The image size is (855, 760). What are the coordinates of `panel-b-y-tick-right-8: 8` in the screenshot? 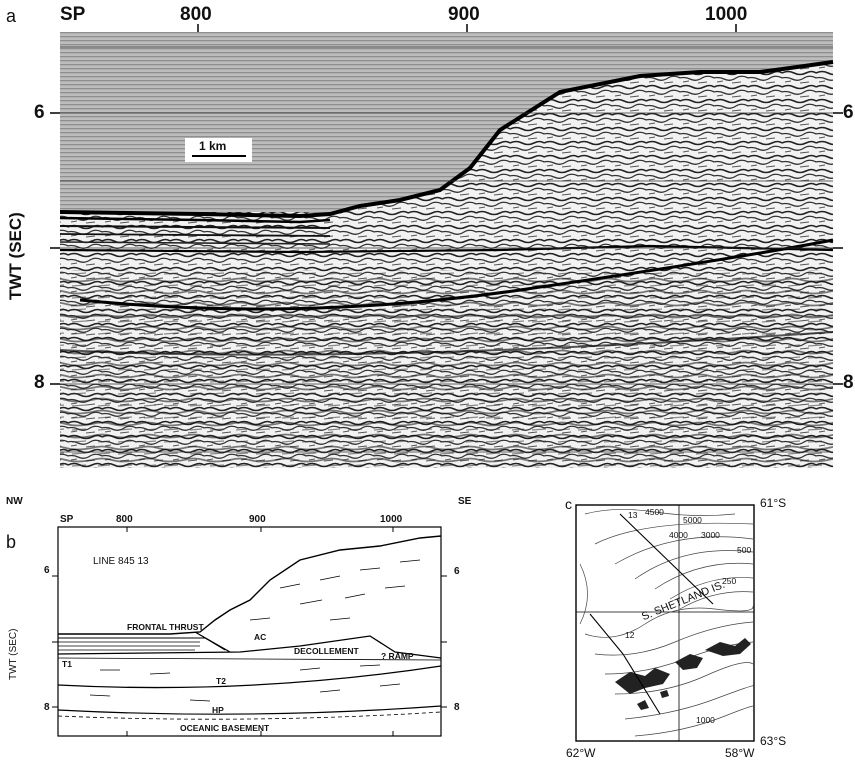 It's located at (457, 707).